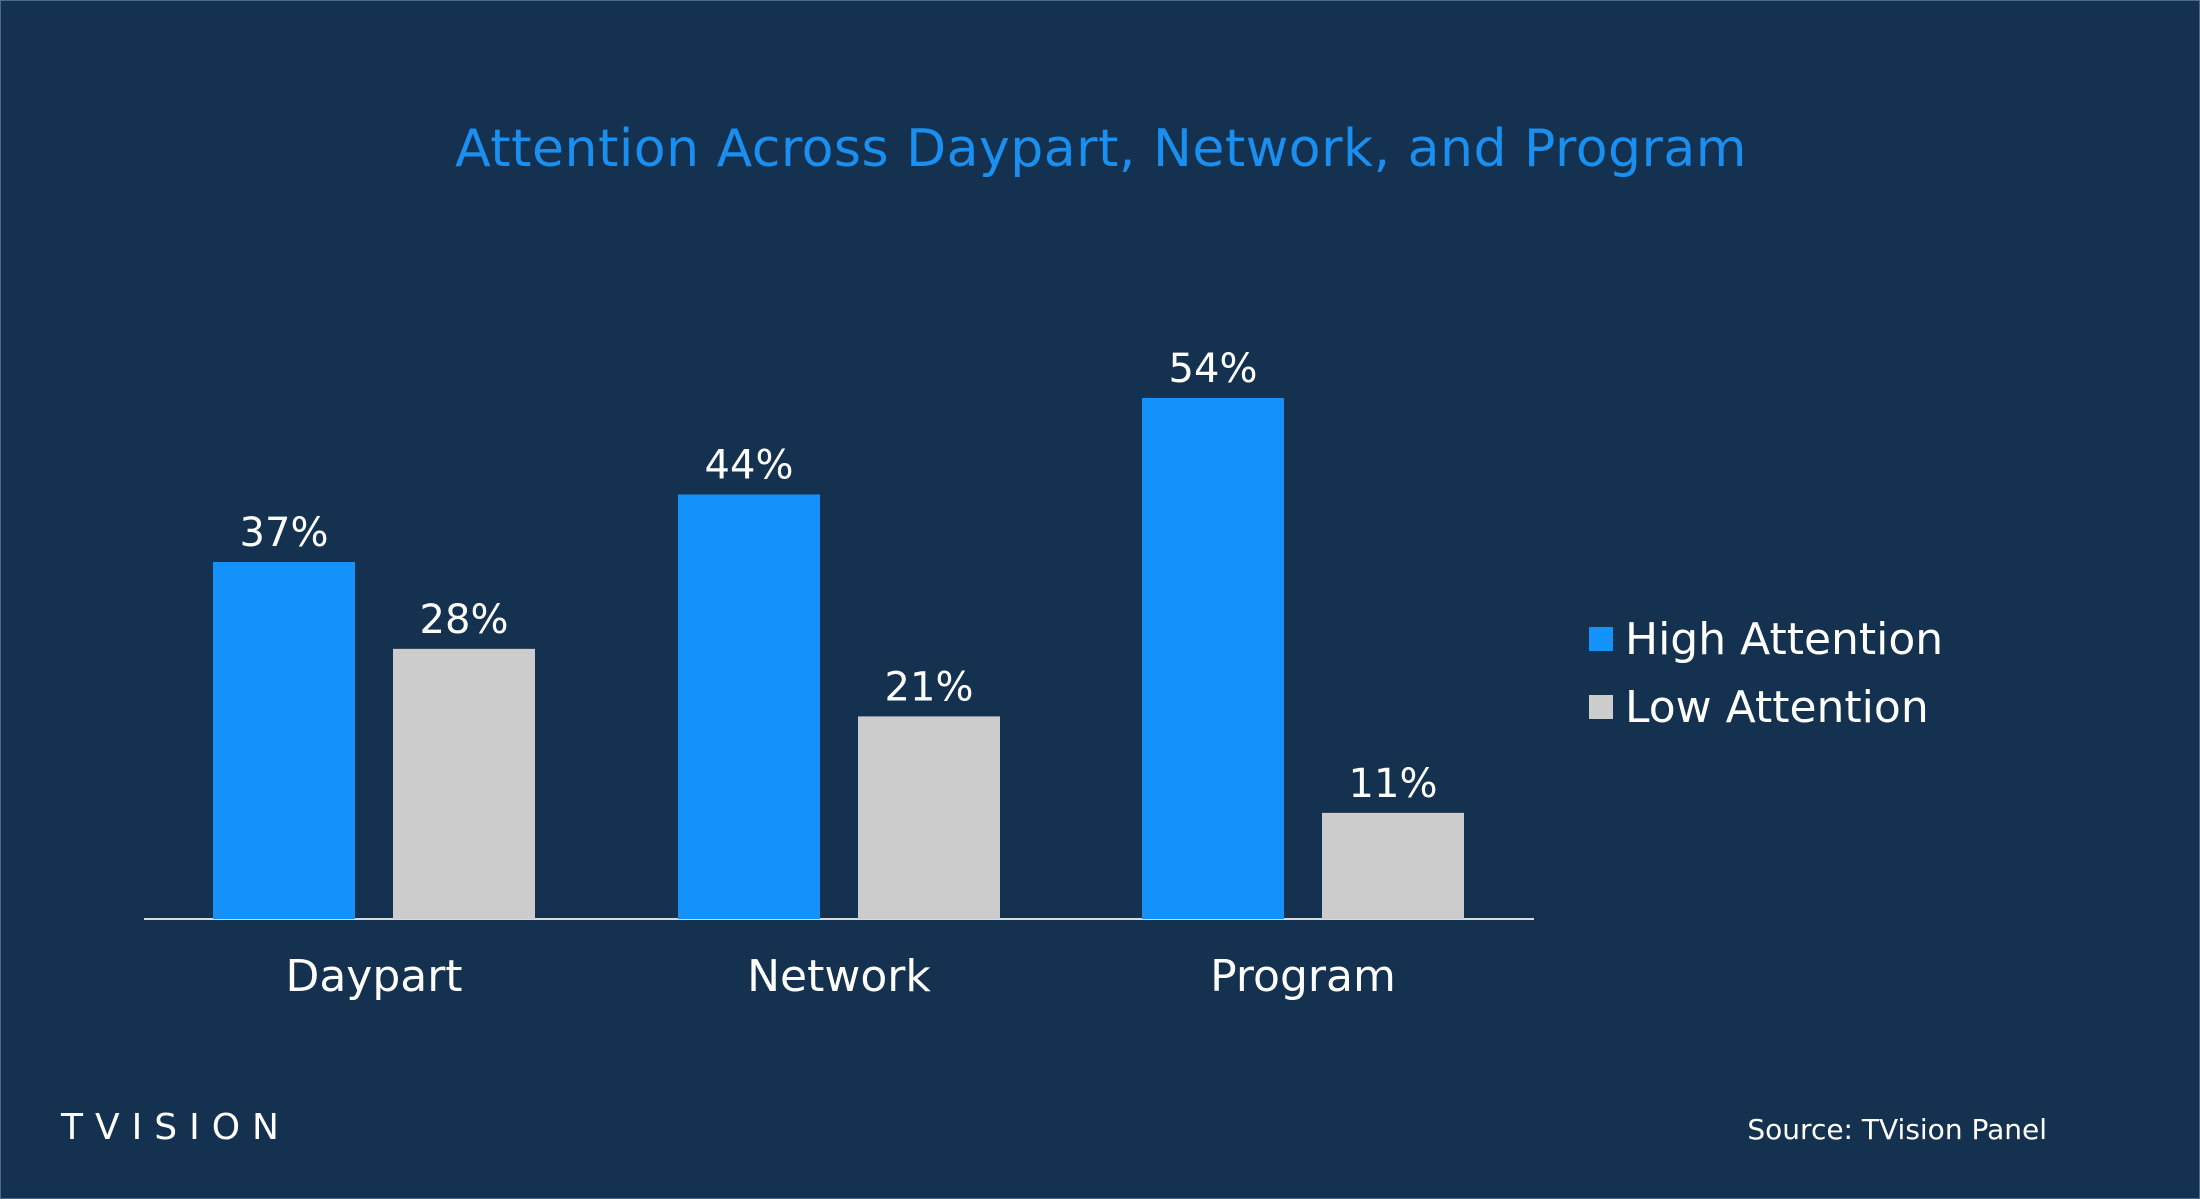 The width and height of the screenshot is (2200, 1199). I want to click on bar-low-network, so click(929, 817).